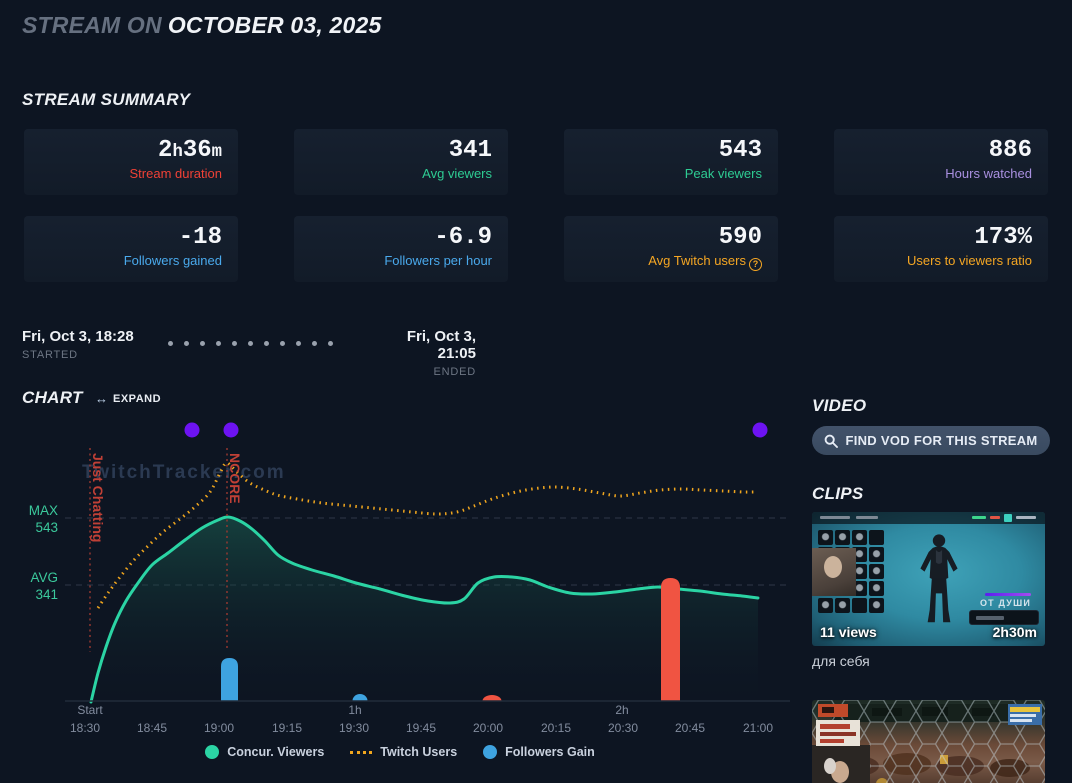 The width and height of the screenshot is (1072, 783). Describe the element at coordinates (939, 578) in the screenshot. I see `game-character-silhouette` at that location.